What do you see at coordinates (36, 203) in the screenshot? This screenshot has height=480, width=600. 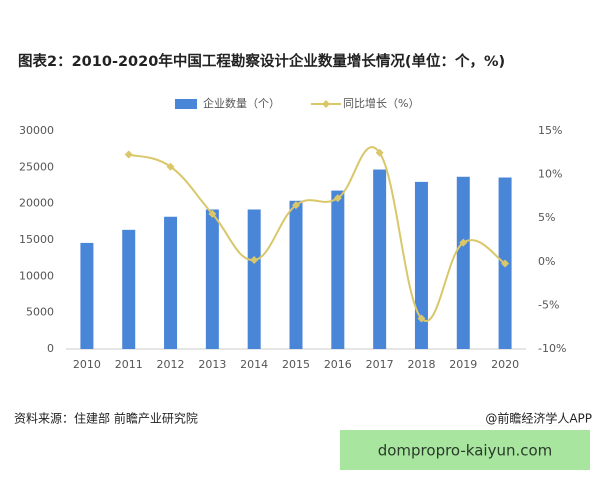 I see `y-tick-label: 20000` at bounding box center [36, 203].